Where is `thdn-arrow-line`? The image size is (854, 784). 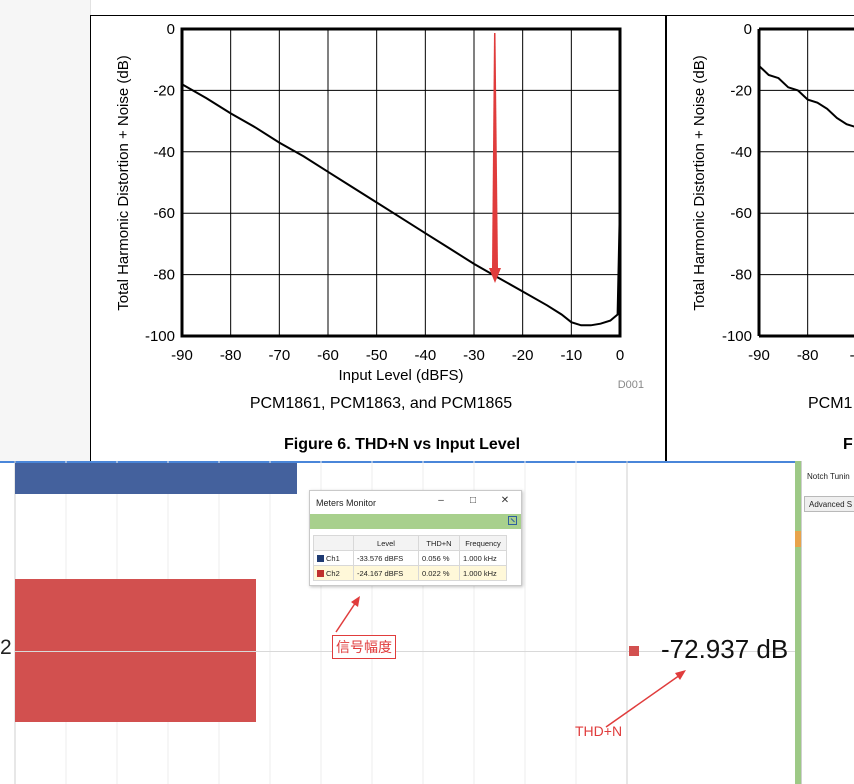 thdn-arrow-line is located at coordinates (643, 701).